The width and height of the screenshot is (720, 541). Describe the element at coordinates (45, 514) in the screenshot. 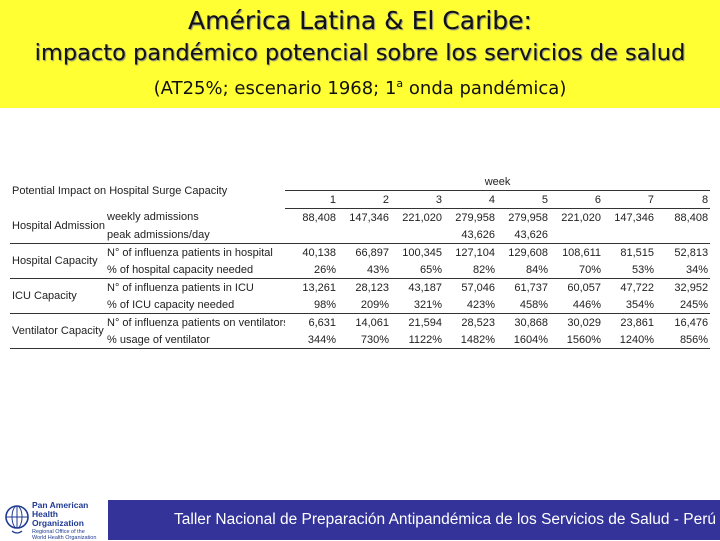

I see `logo-line-2: Health` at that location.